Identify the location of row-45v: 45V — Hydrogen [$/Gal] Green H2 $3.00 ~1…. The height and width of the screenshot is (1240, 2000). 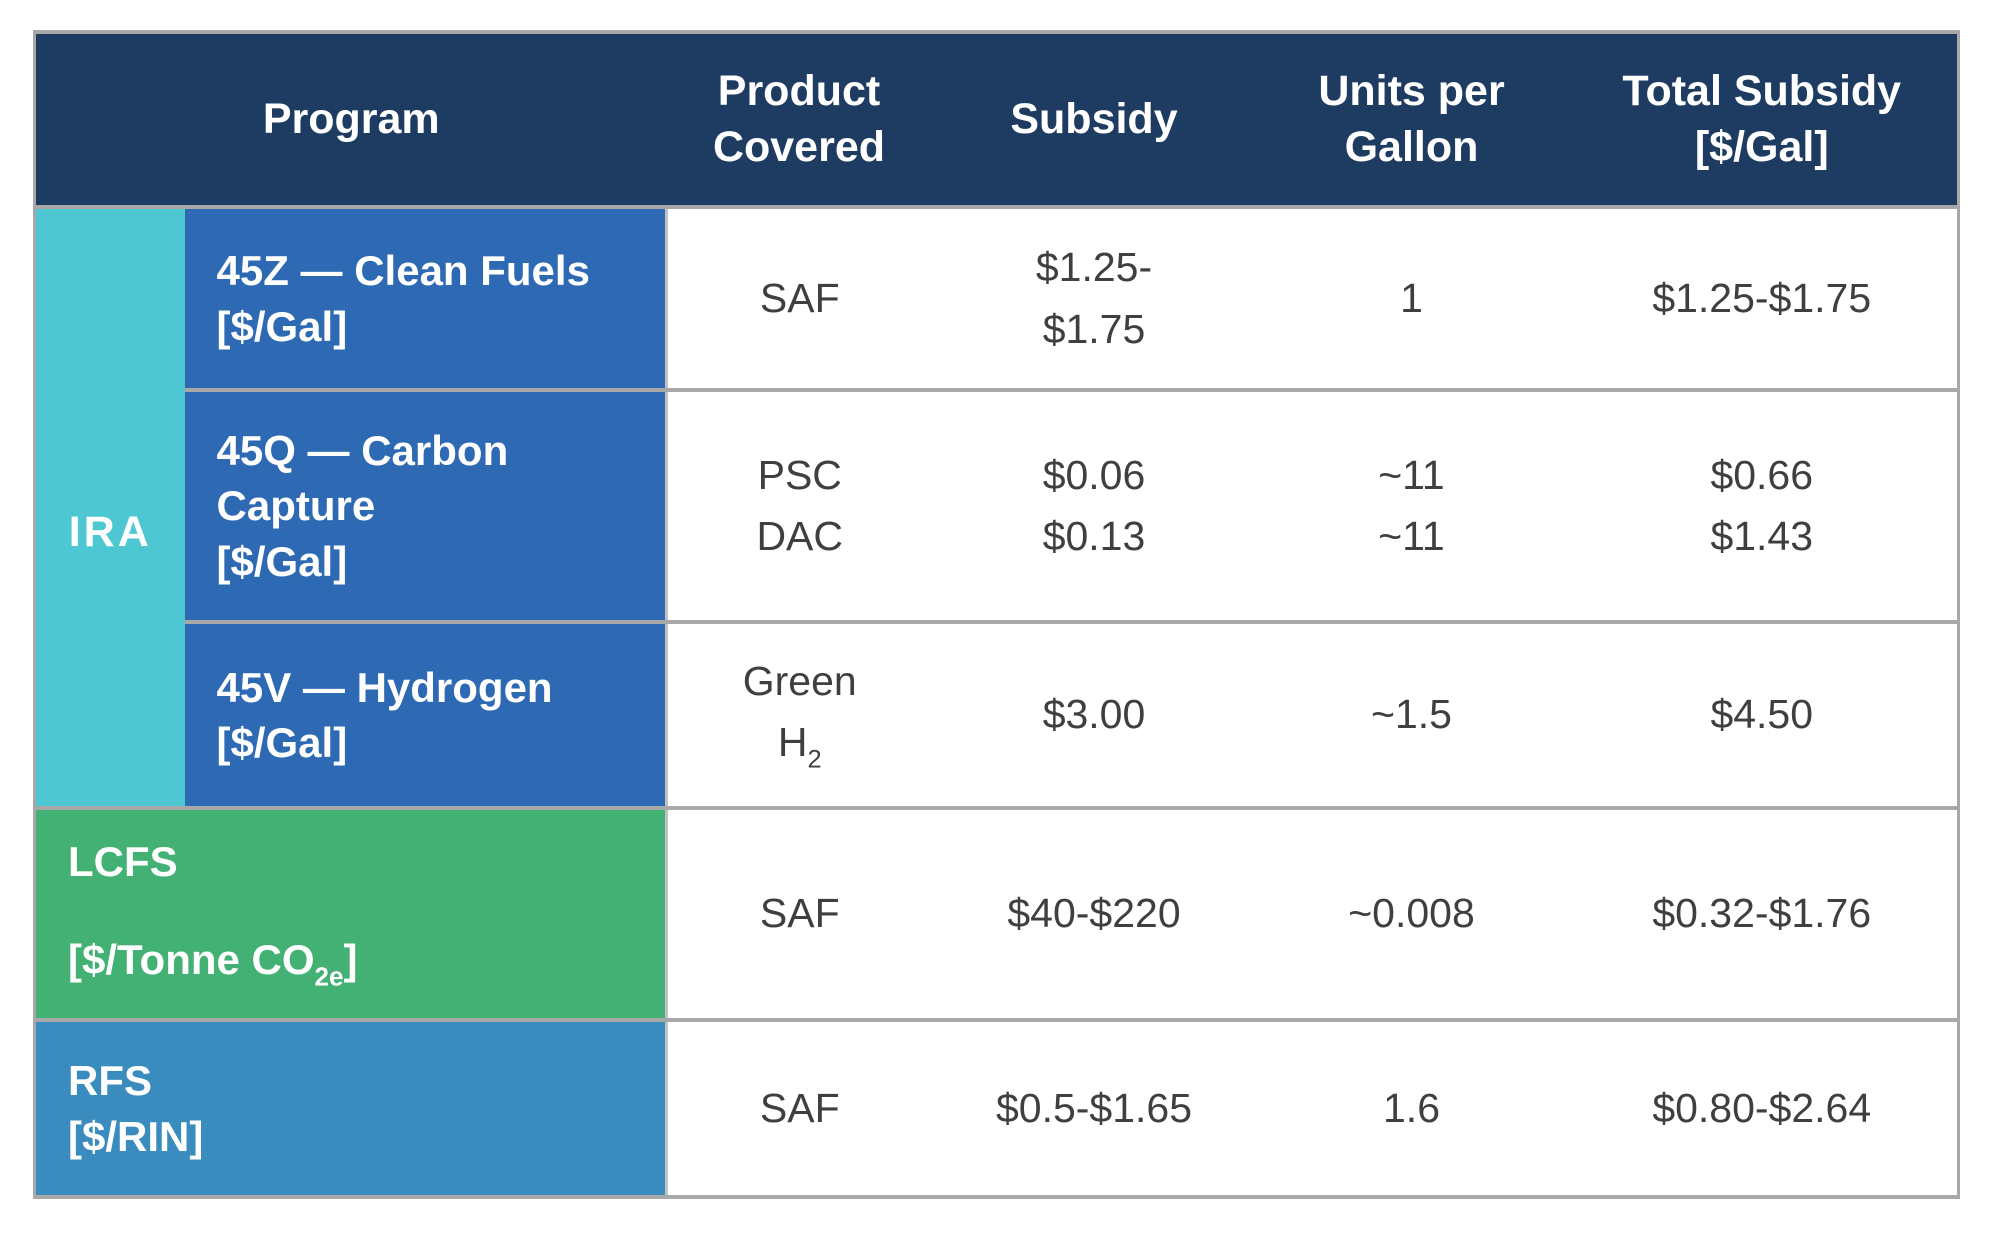
(997, 715).